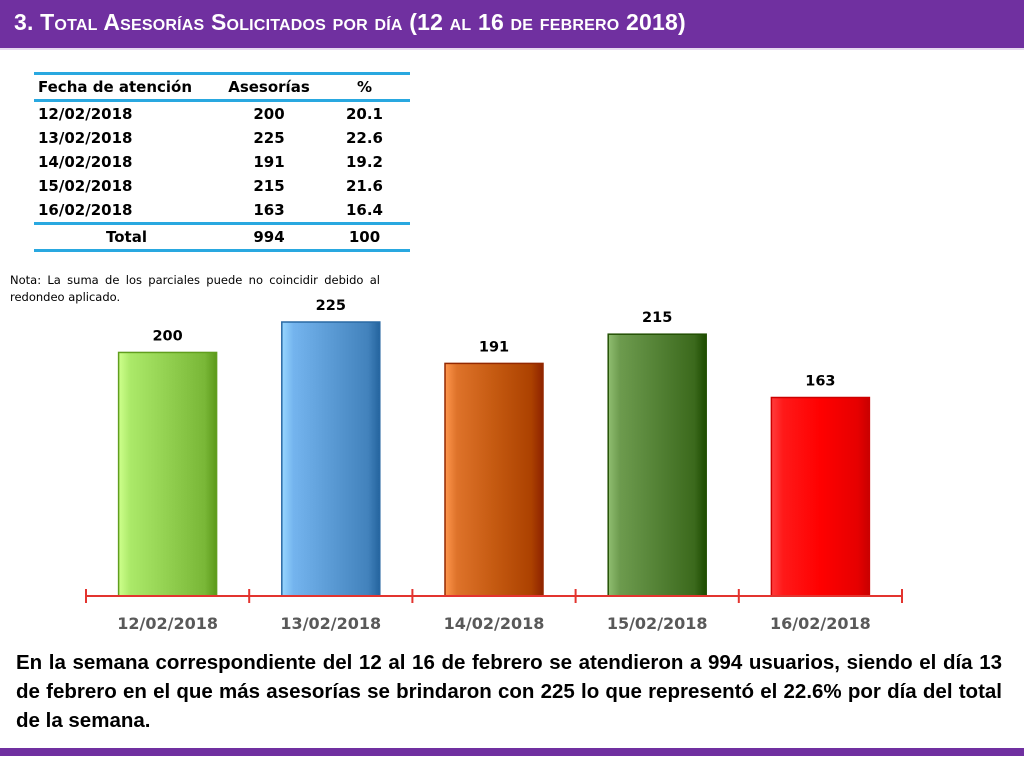 The height and width of the screenshot is (768, 1024). I want to click on table-header-row: Fecha de atención Asesorías %, so click(222, 87).